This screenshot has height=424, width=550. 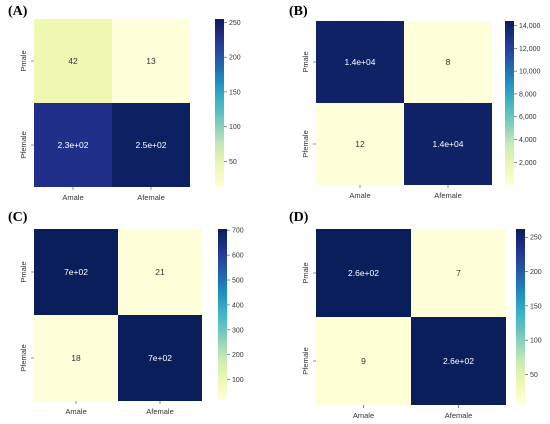 What do you see at coordinates (238, 281) in the screenshot?
I see `colorbar-tick-label: 500` at bounding box center [238, 281].